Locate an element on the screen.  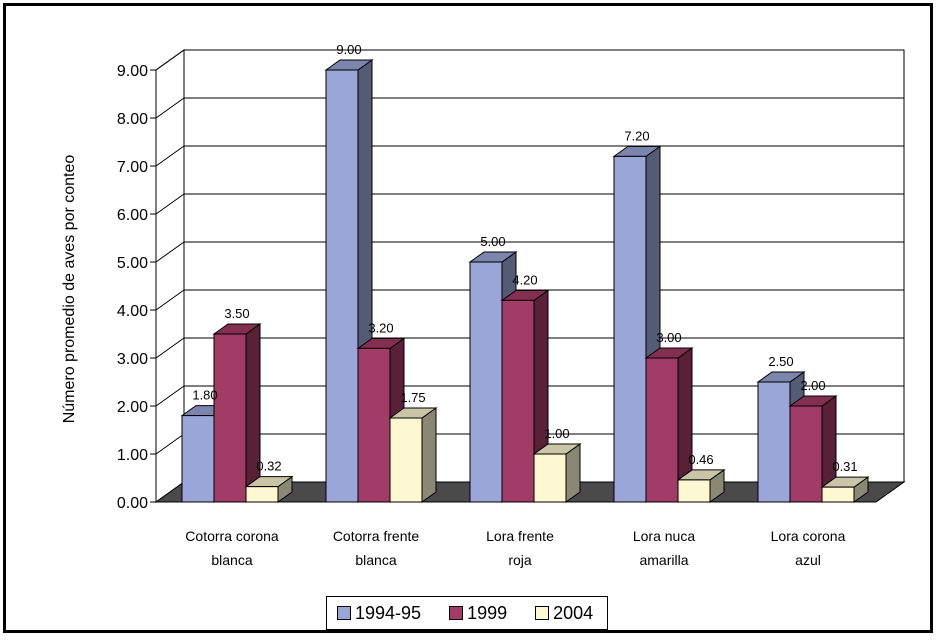
y-tick-label: 7.00 is located at coordinates (132, 167).